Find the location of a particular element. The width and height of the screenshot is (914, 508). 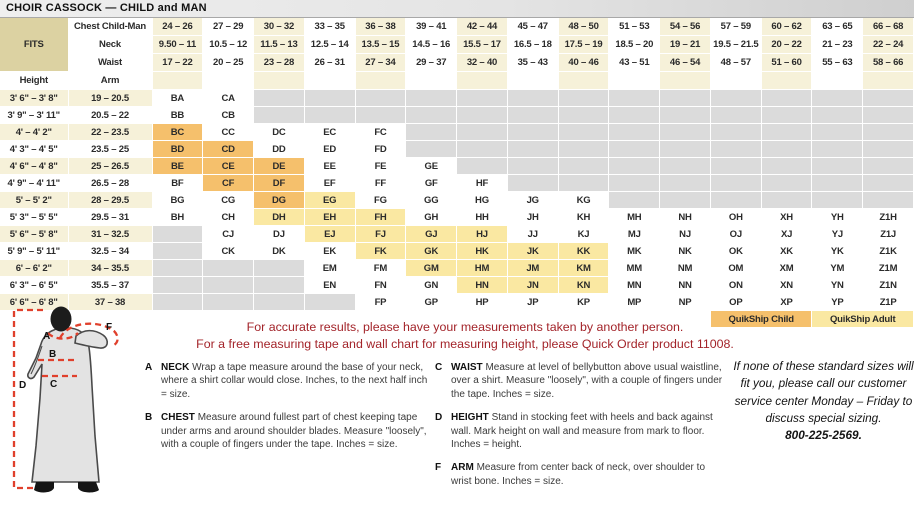

arm-range-cell: 37 – 38 is located at coordinates (110, 302).